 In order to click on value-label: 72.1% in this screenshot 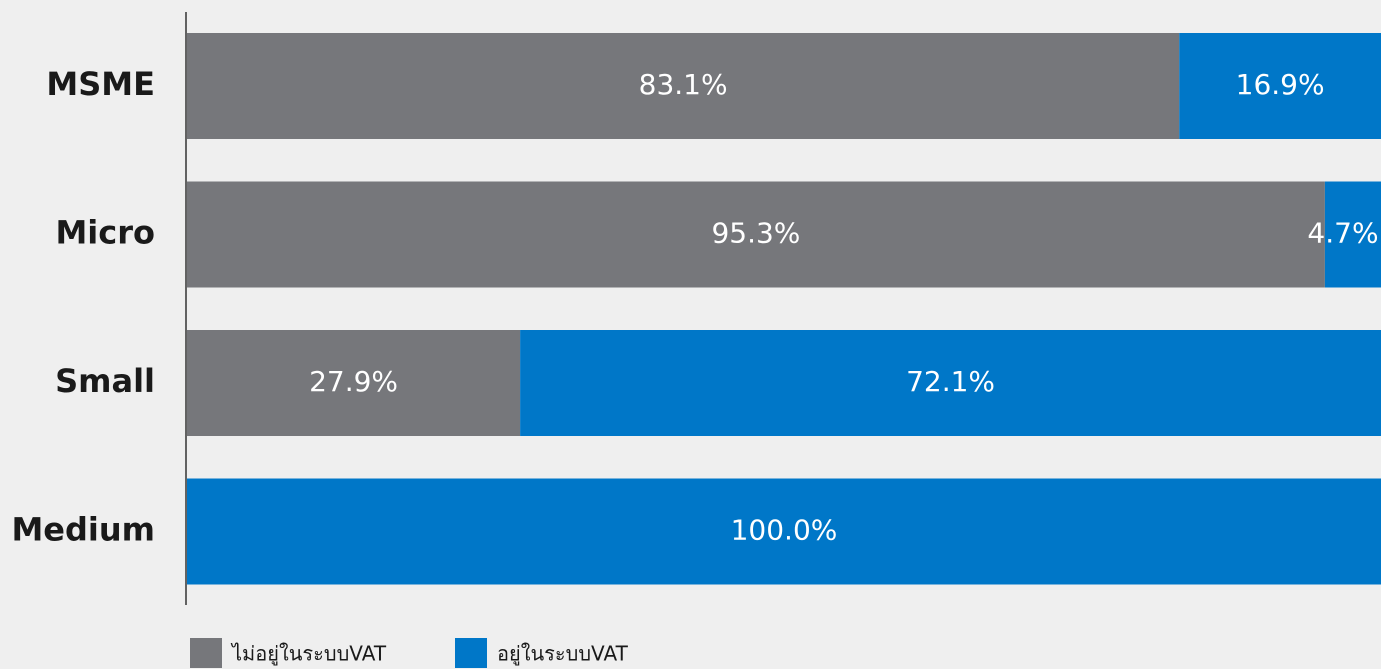, I will do `click(950, 381)`.